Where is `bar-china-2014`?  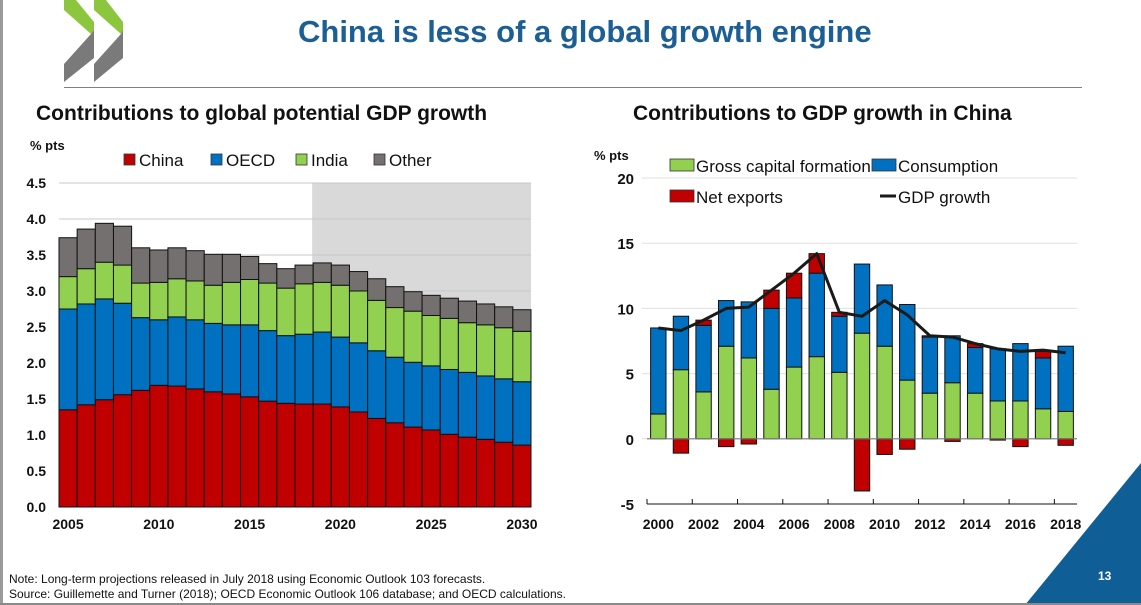
bar-china-2014 is located at coordinates (231, 450).